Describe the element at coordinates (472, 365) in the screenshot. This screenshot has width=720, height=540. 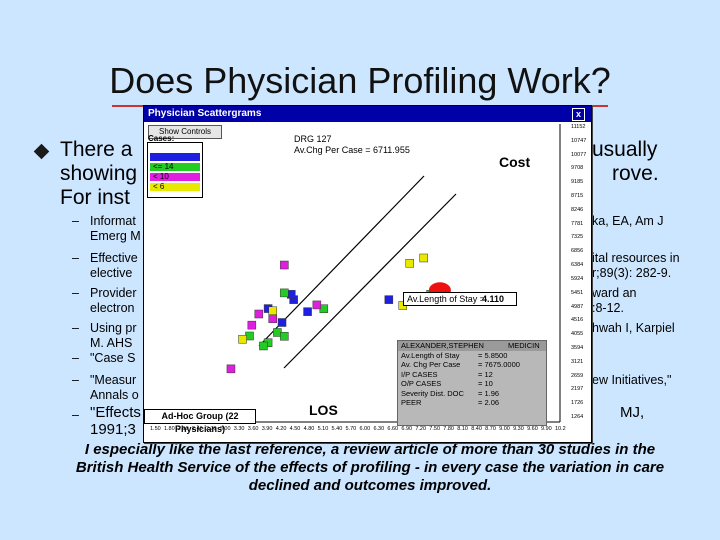
I see `info-row: Av. Chg Per Case = 7675.0000` at that location.